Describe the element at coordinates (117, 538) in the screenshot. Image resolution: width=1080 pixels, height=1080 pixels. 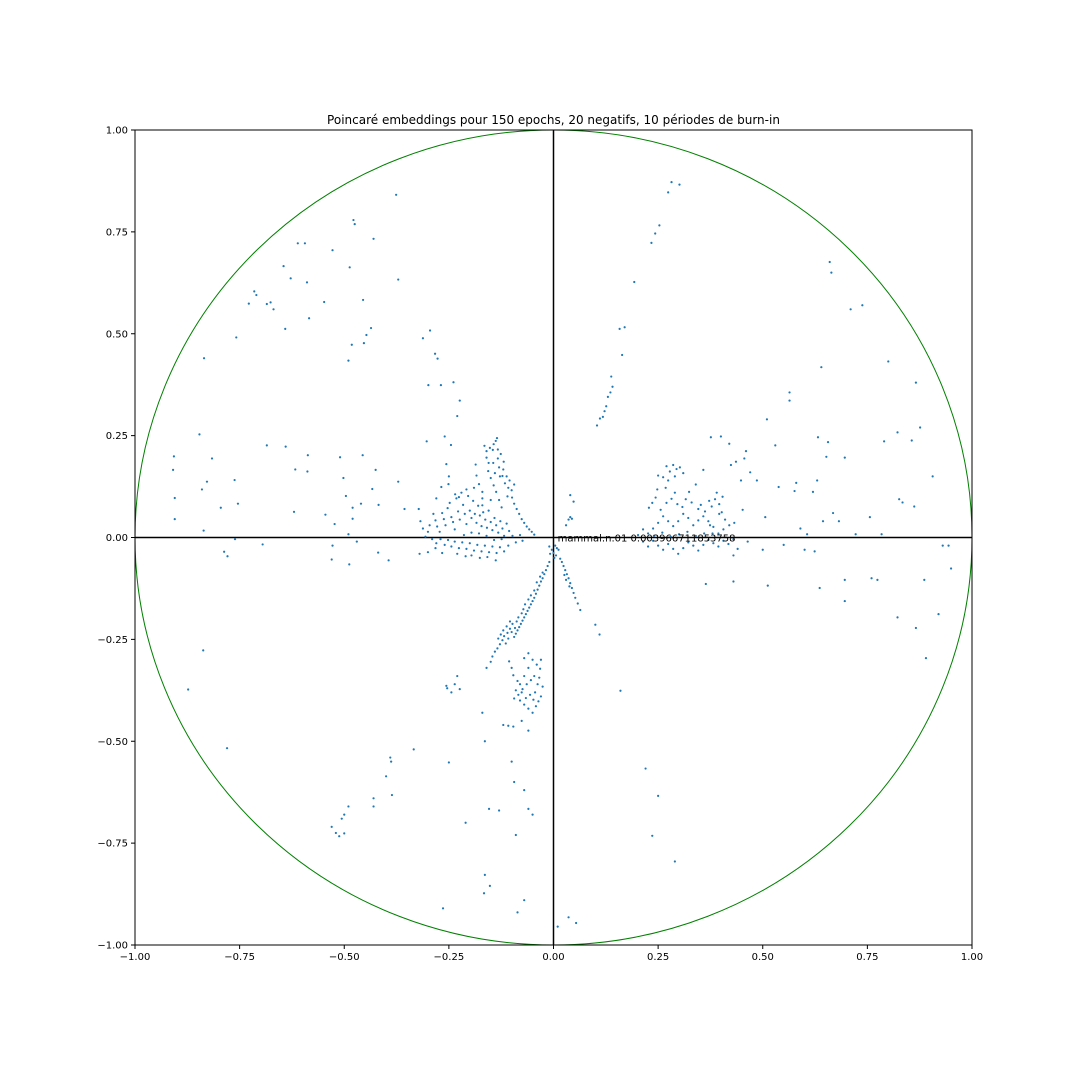
I see `y-tick-label: 0.00` at that location.